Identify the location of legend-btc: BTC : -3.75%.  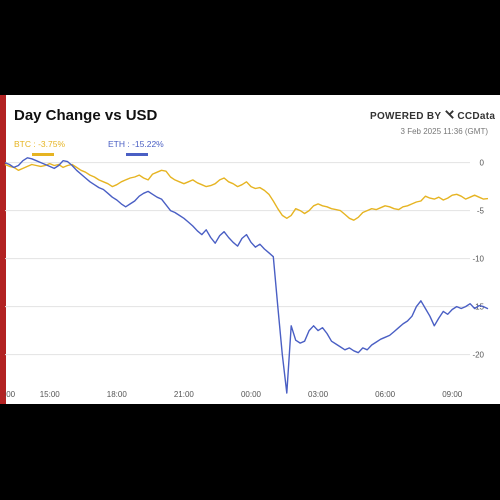
(40, 147).